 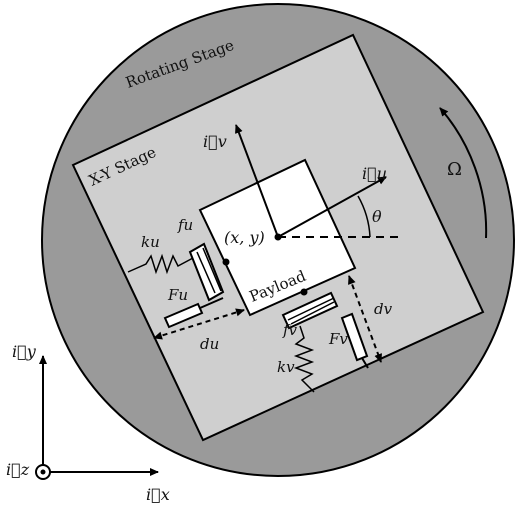 What do you see at coordinates (226, 262) in the screenshot?
I see `fu-attach-dot` at bounding box center [226, 262].